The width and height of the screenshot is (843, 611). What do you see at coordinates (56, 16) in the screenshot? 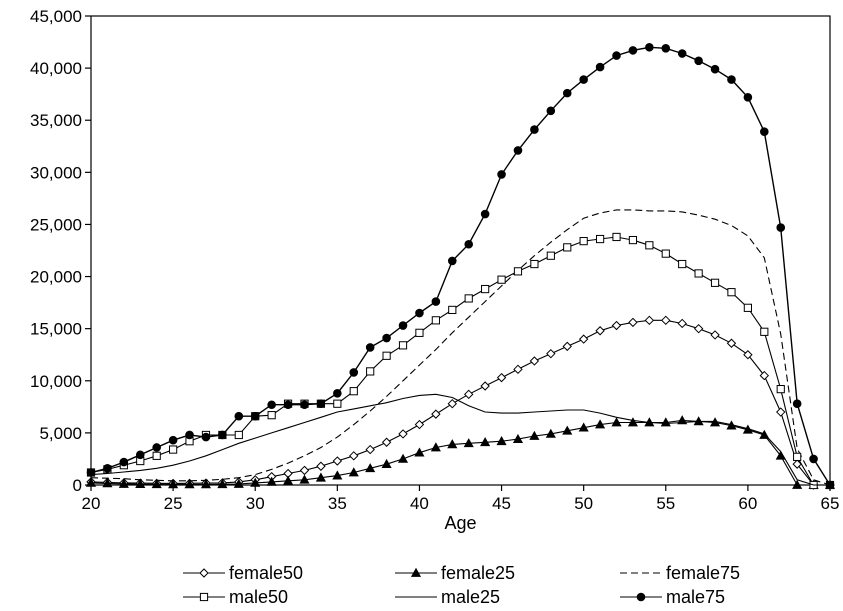
I see `y-tick-label: 45,000` at bounding box center [56, 16].